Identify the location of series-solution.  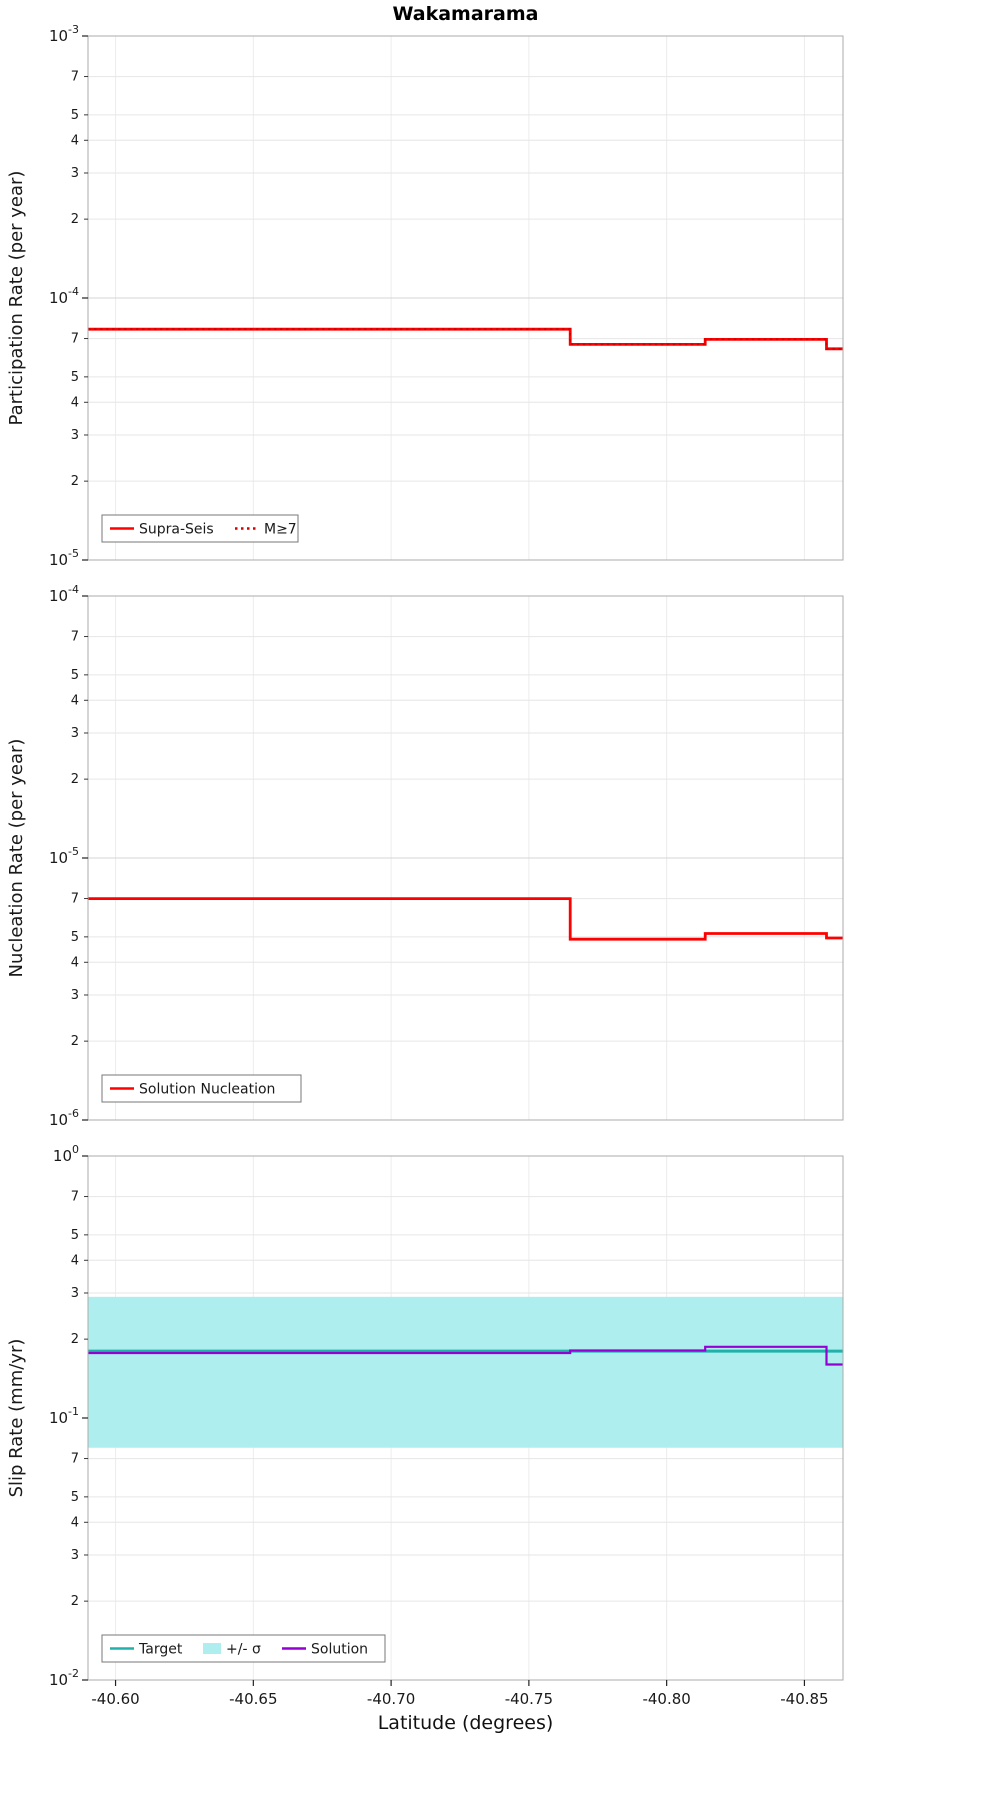
(465, 1355).